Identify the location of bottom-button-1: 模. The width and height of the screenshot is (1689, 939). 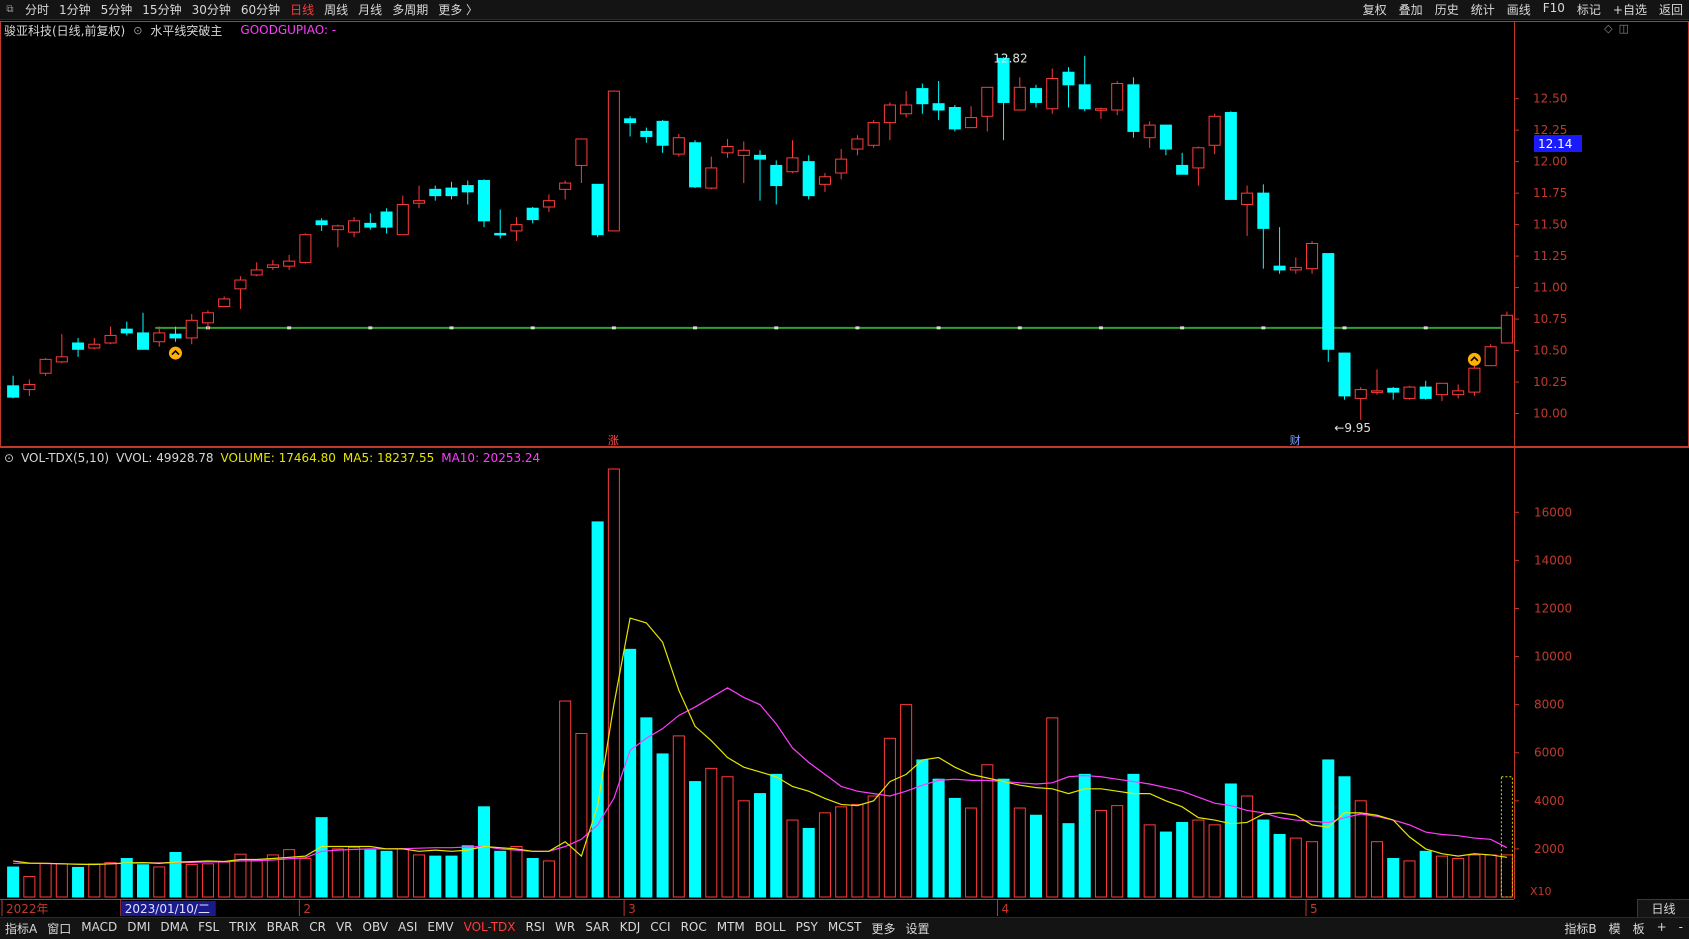
(1614, 929).